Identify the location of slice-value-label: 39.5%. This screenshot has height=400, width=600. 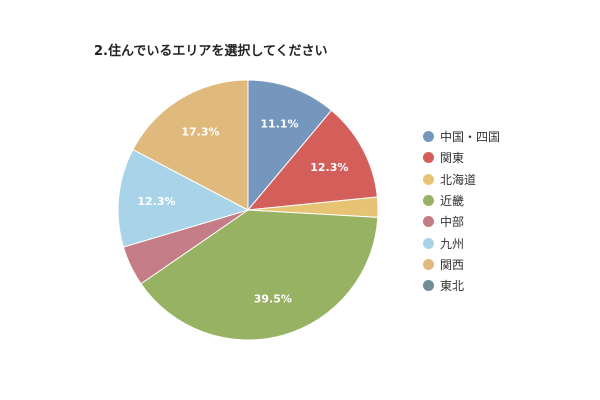
(273, 299).